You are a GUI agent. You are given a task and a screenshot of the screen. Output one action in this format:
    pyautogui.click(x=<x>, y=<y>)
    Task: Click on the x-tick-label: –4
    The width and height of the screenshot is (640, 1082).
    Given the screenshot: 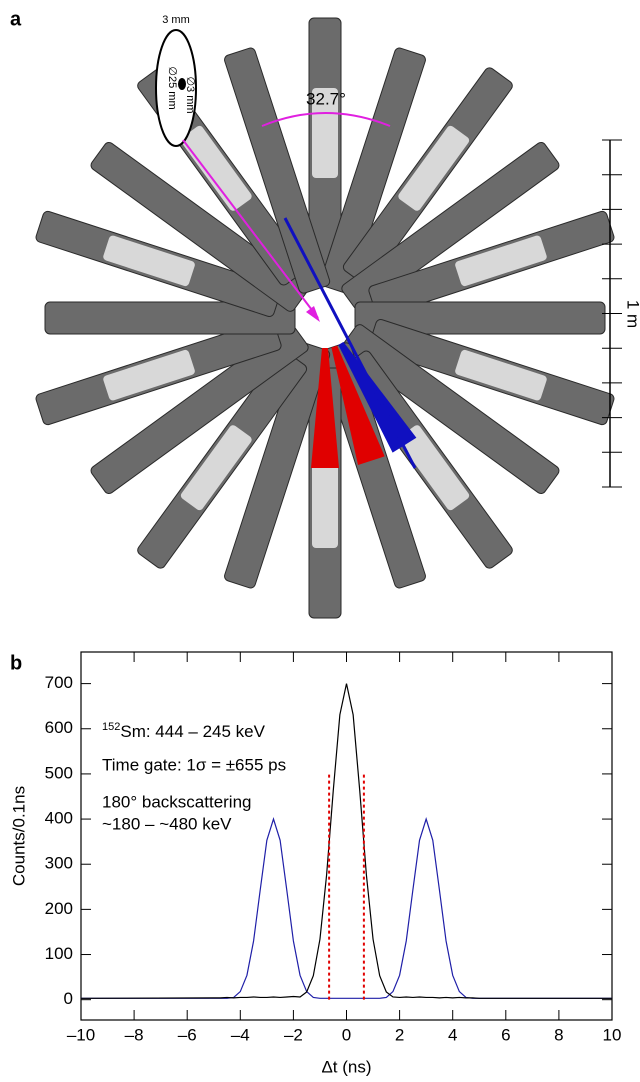 What is the action you would take?
    pyautogui.click(x=240, y=1034)
    